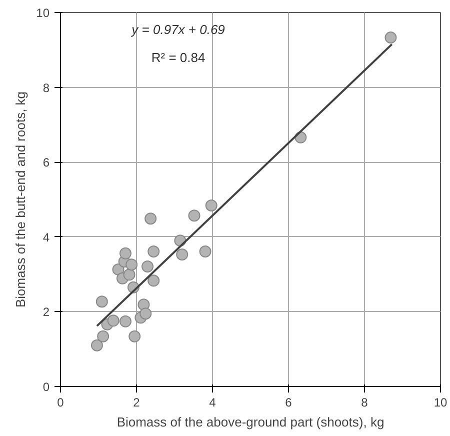  I want to click on y-tick-label: 8, so click(46, 87).